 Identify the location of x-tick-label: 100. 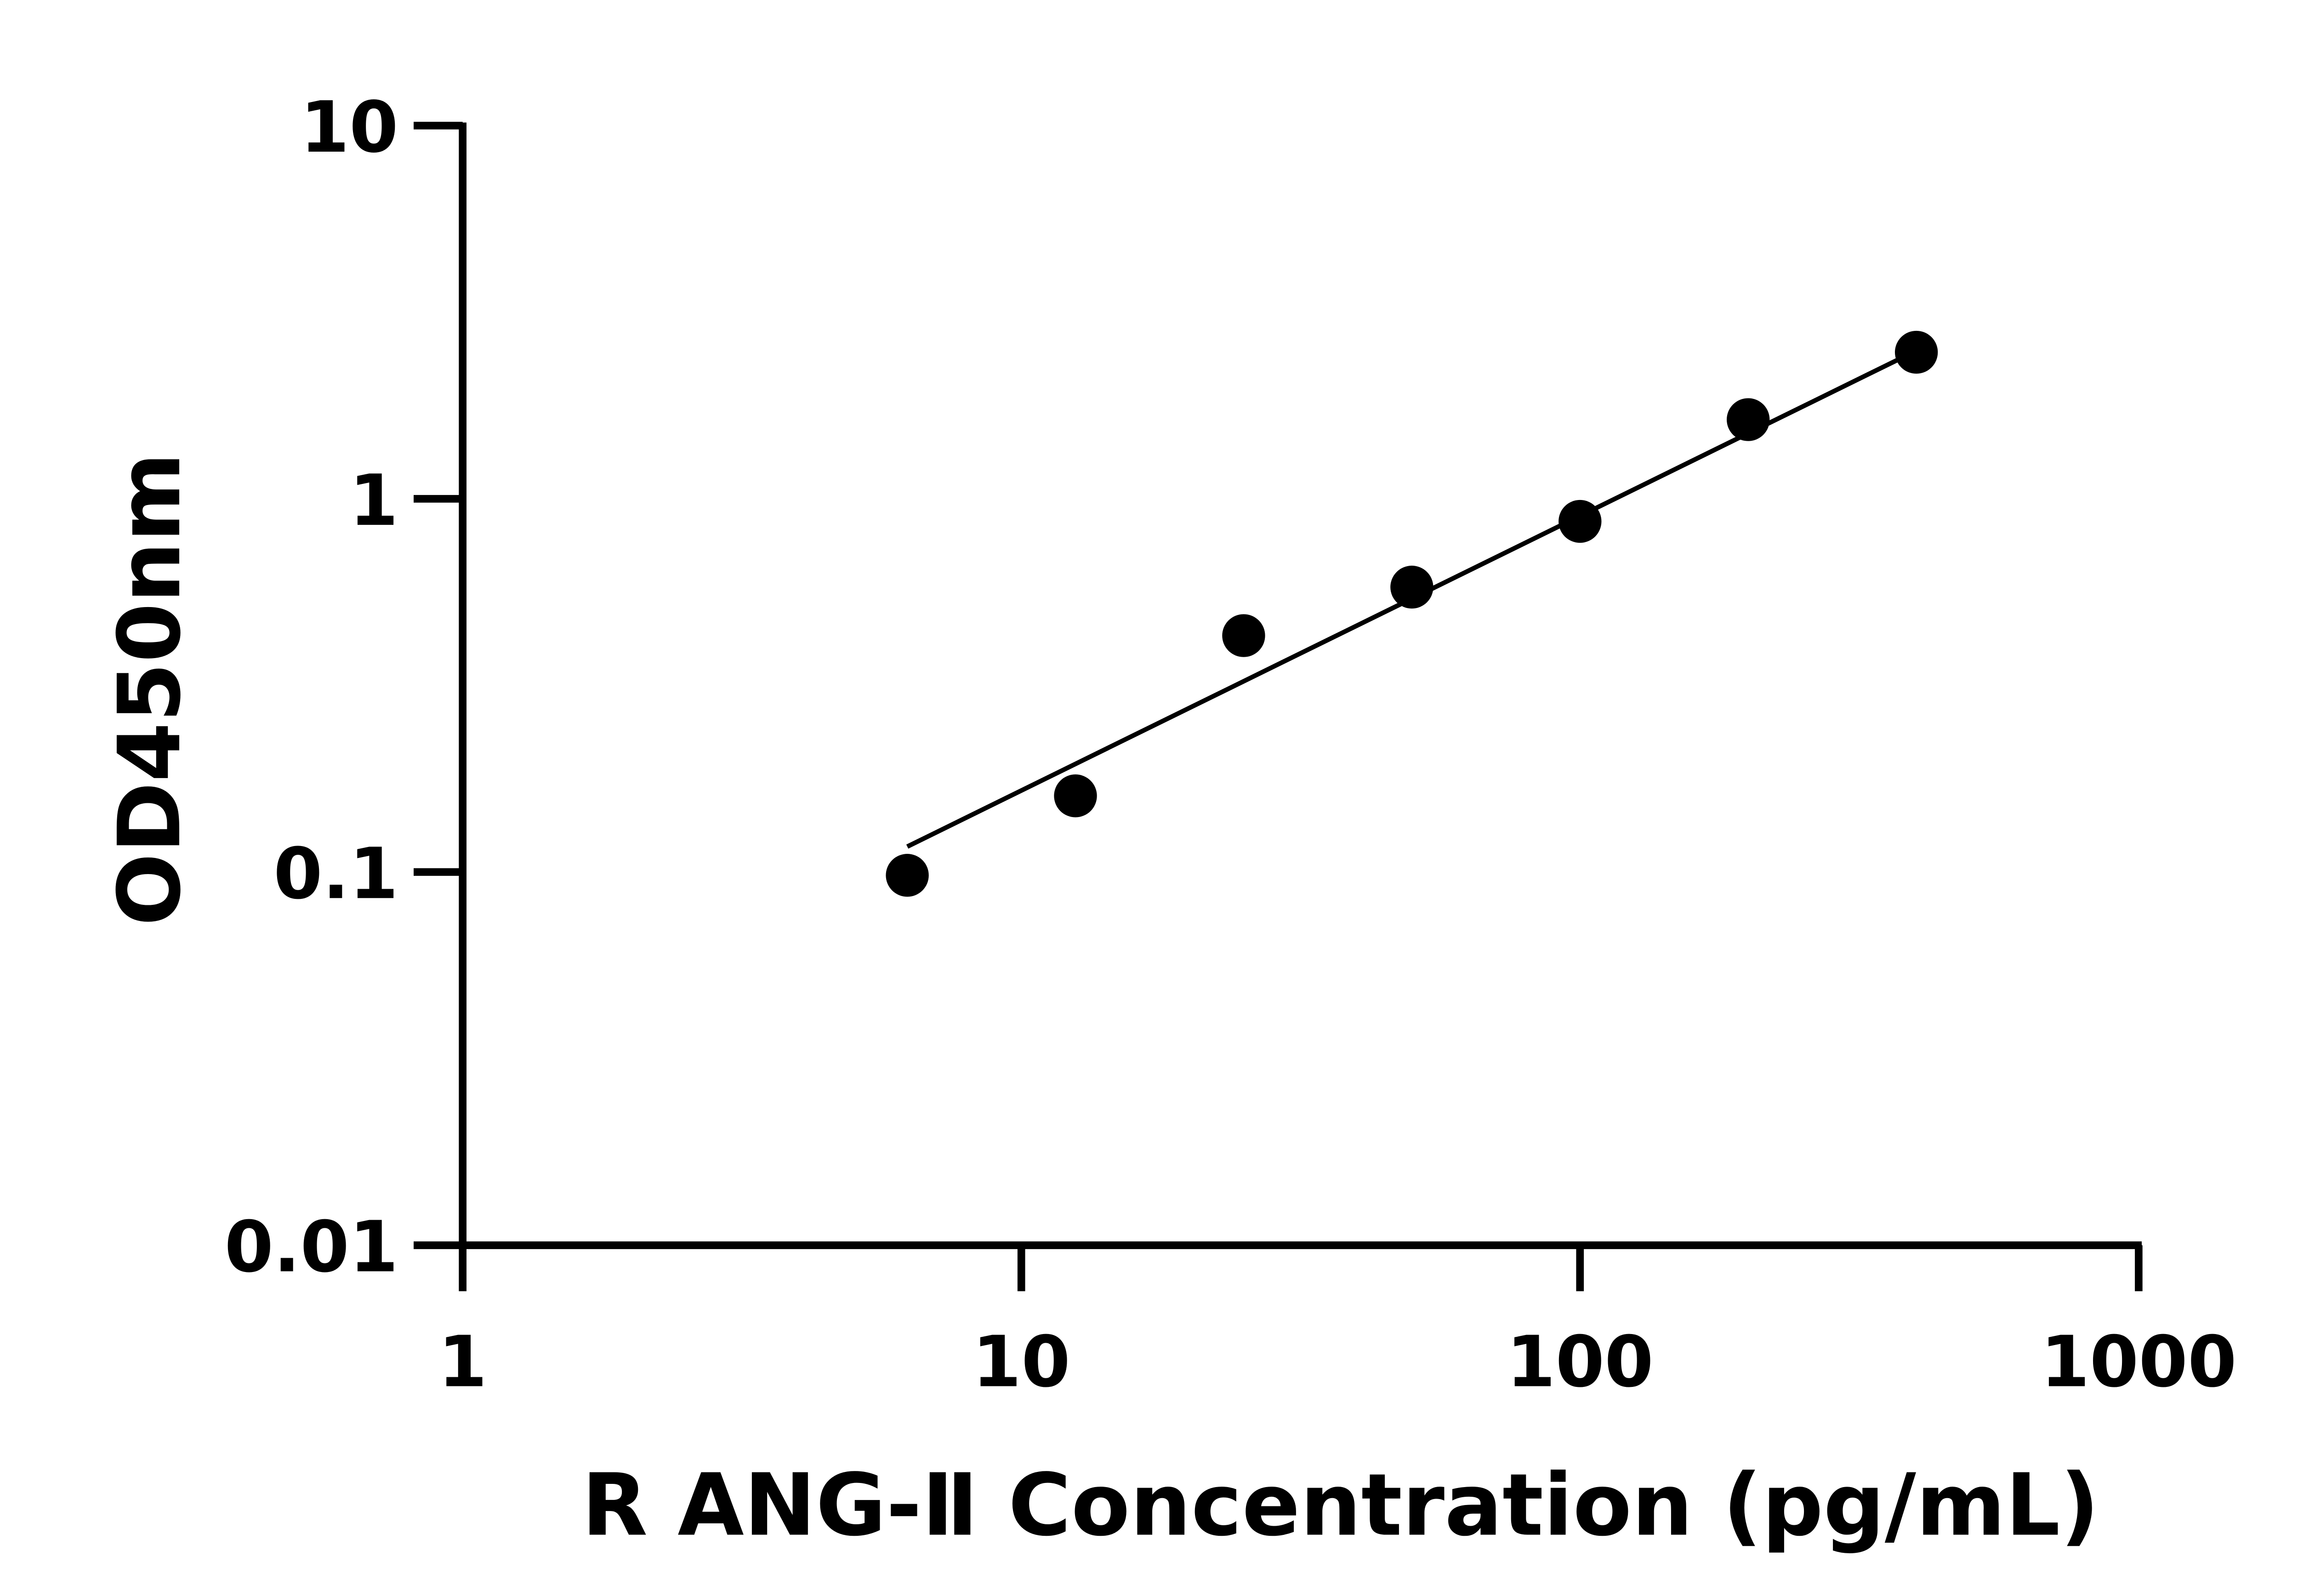
(1581, 1362).